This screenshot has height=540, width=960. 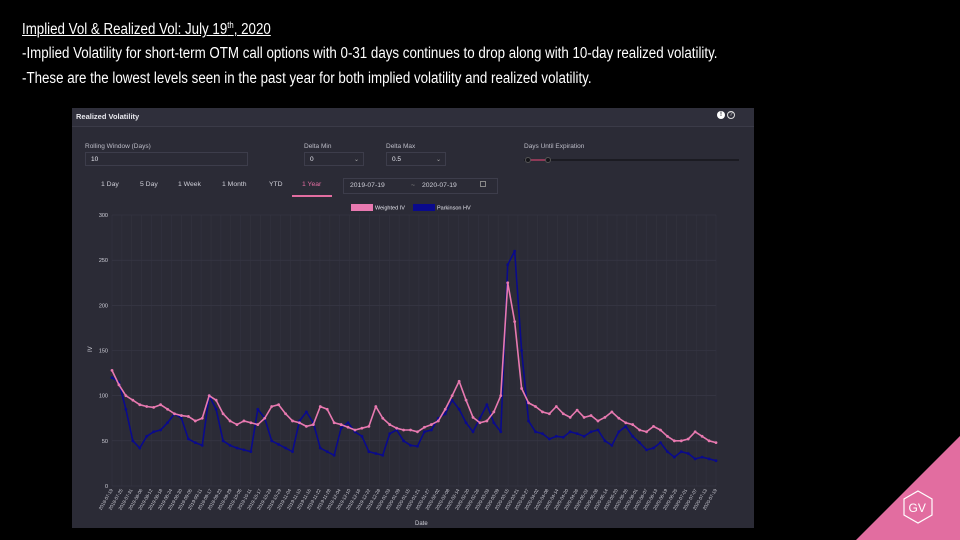 I want to click on delta-max-select: 0.5 ⌄, so click(x=416, y=159).